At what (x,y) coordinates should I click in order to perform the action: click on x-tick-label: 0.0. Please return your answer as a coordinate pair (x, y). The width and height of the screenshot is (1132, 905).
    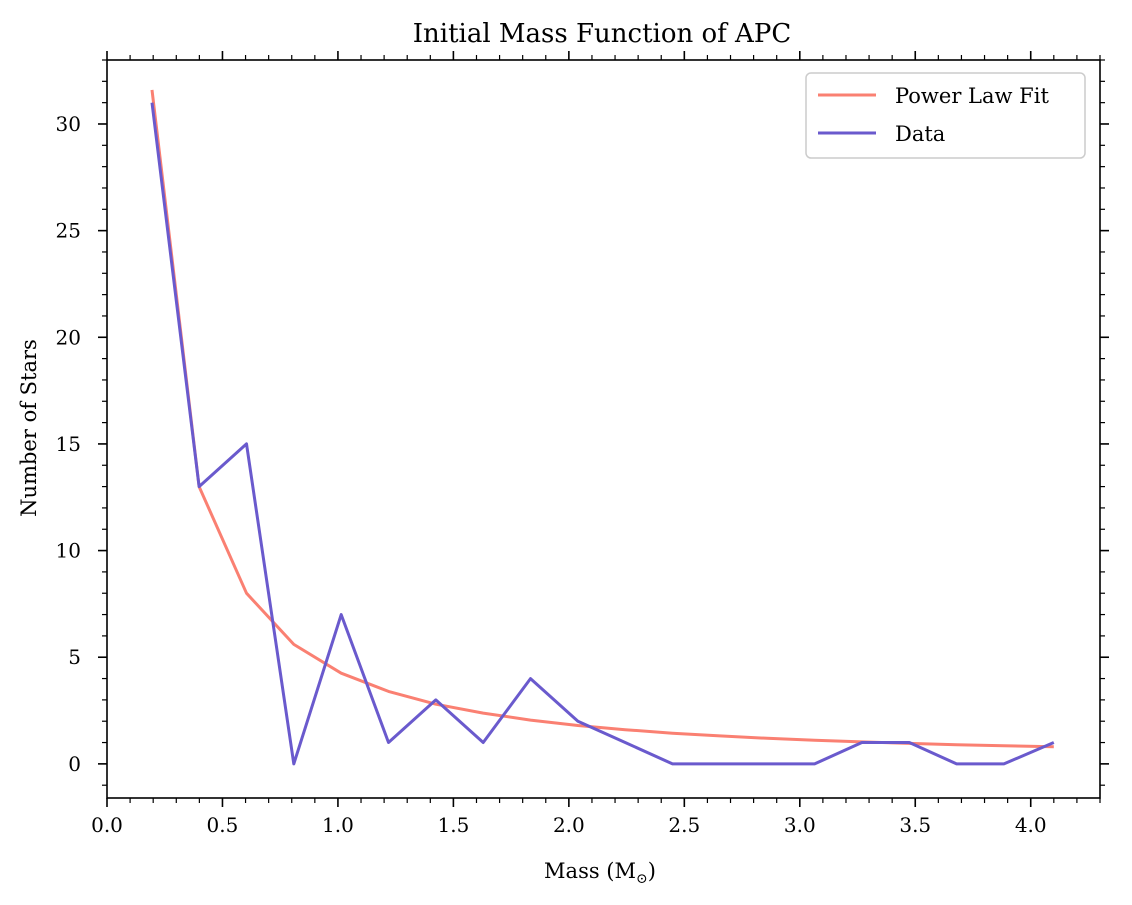
    Looking at the image, I should click on (107, 825).